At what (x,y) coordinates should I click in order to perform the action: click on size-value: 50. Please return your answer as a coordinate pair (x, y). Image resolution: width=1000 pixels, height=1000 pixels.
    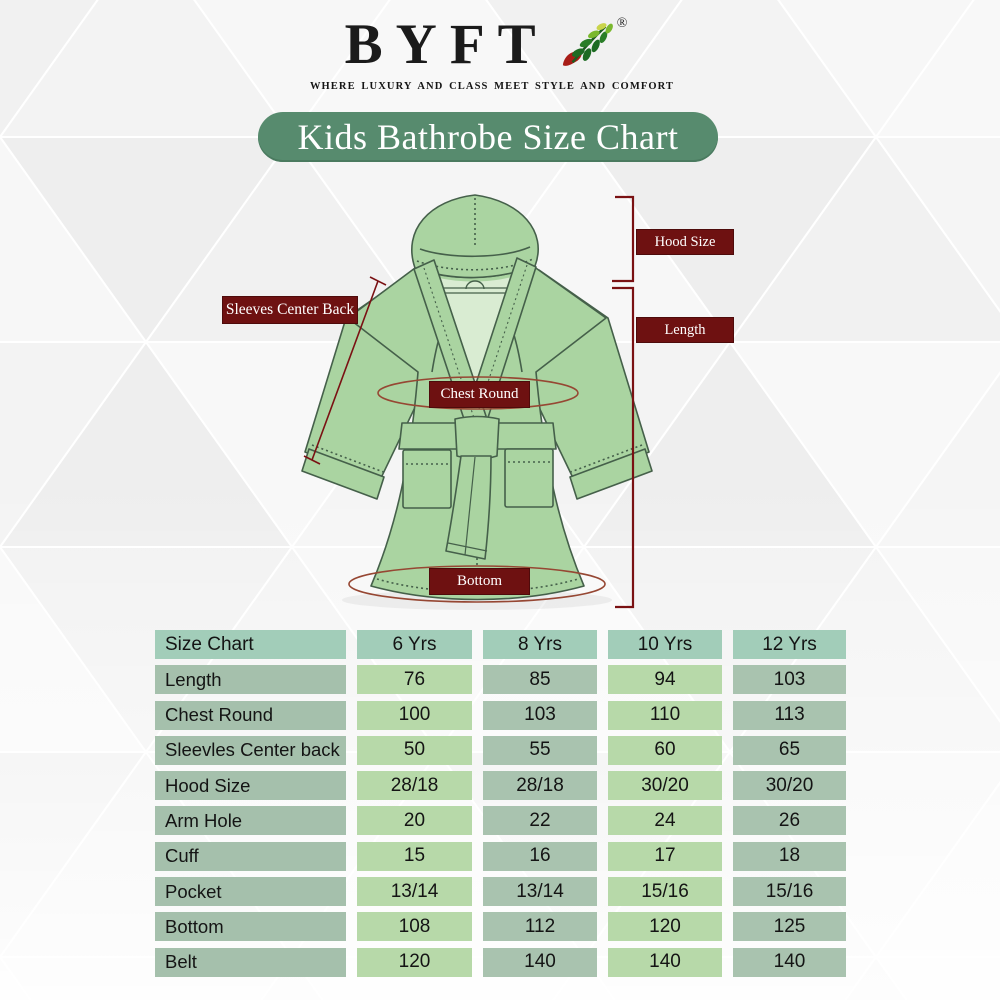
    Looking at the image, I should click on (414, 750).